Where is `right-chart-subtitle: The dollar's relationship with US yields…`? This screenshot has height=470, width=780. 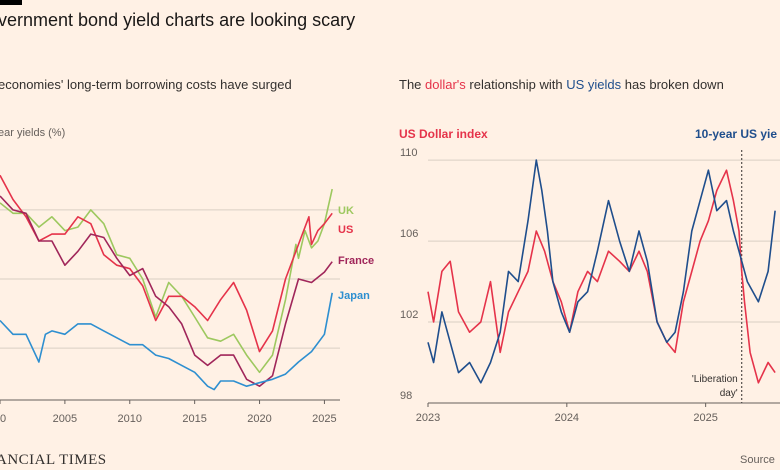
right-chart-subtitle: The dollar's relationship with US yields… is located at coordinates (561, 84).